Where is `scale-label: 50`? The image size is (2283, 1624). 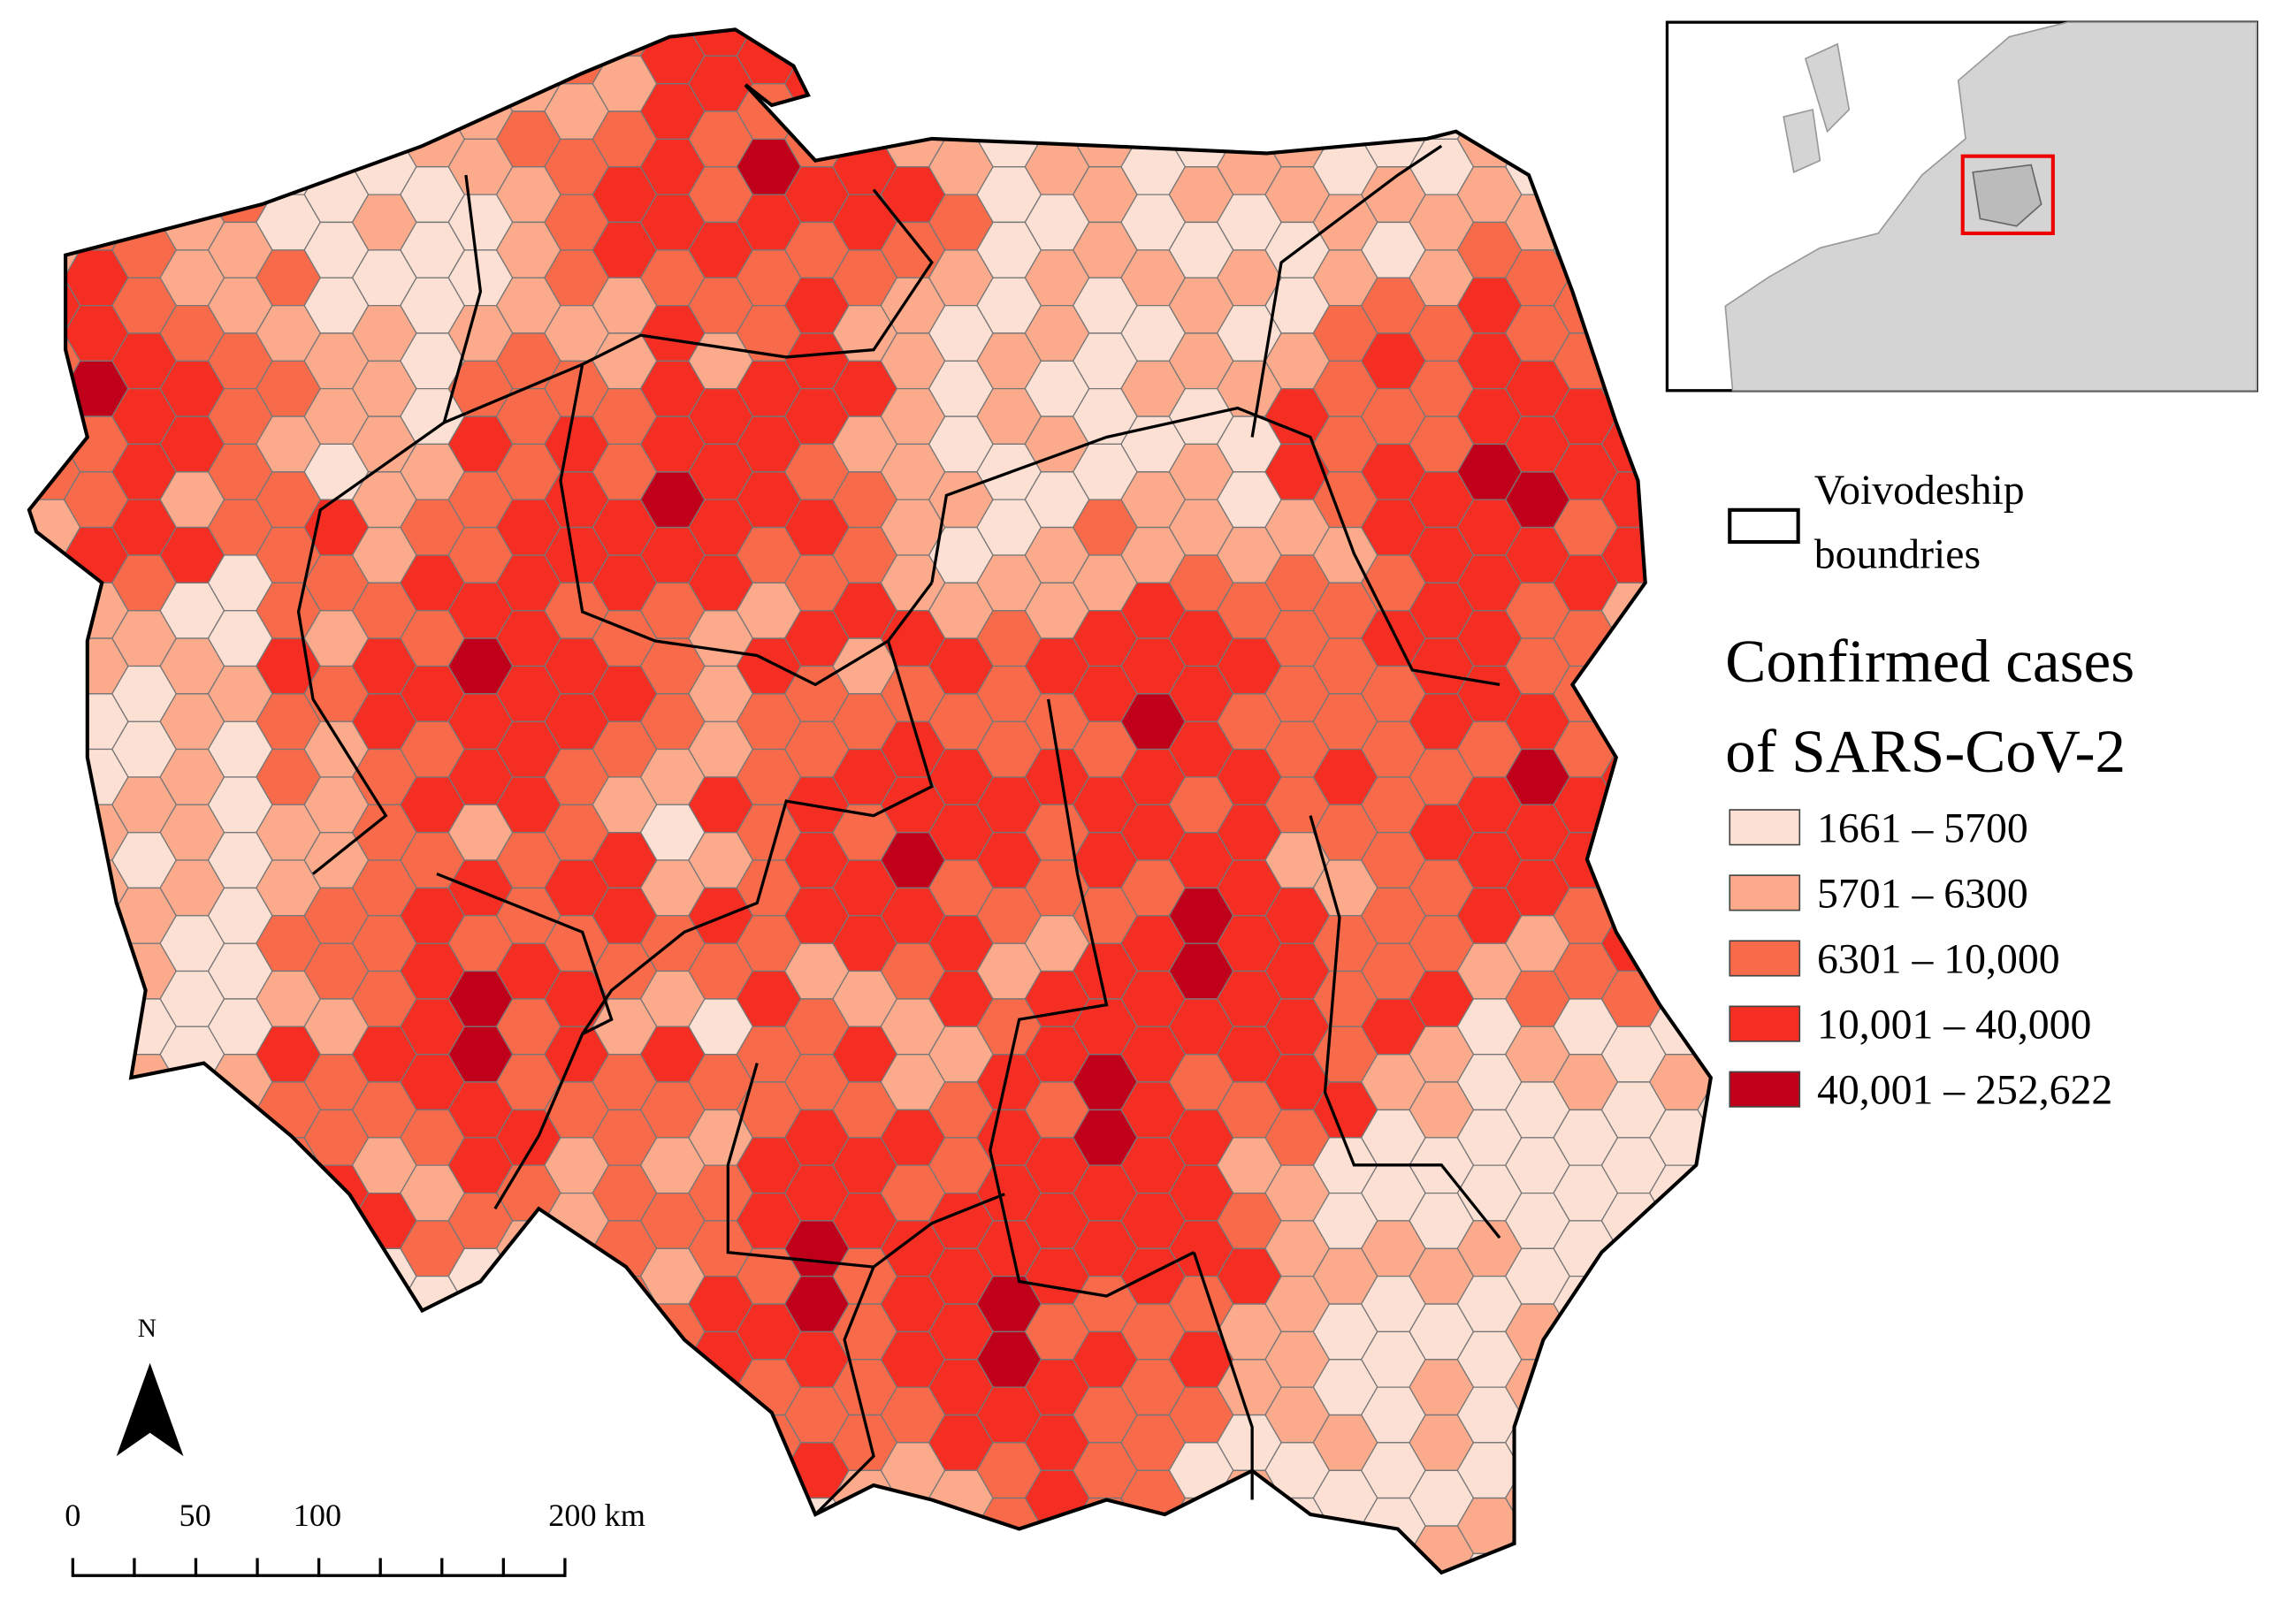 scale-label: 50 is located at coordinates (195, 1515).